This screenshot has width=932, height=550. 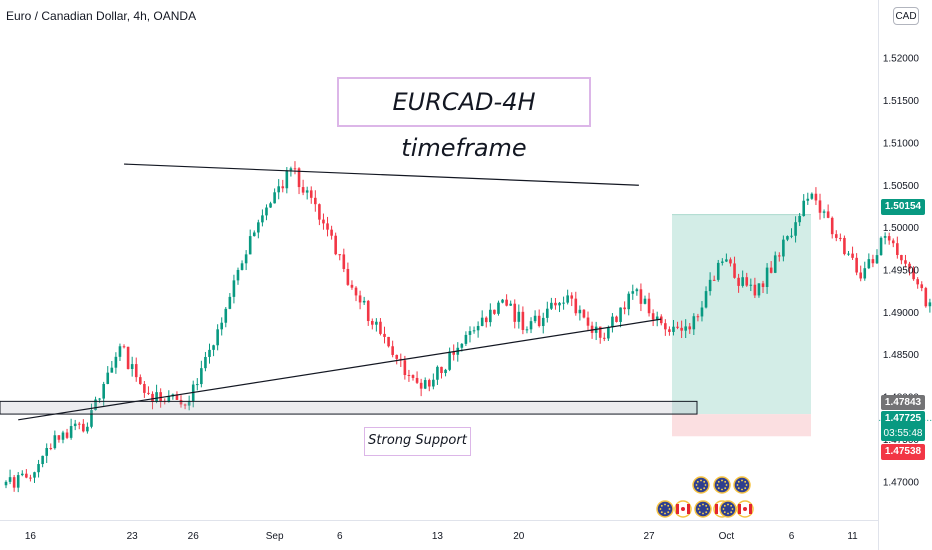 I want to click on y-tick-label: 1.50000, so click(x=901, y=228).